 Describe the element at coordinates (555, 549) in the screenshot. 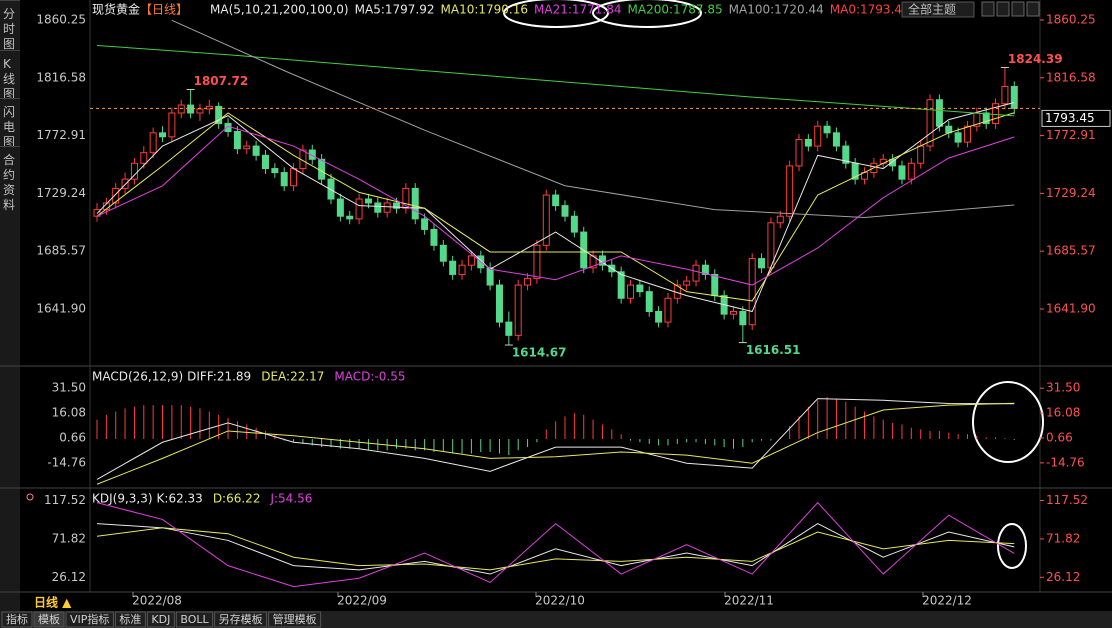

I see `kdj-line` at that location.